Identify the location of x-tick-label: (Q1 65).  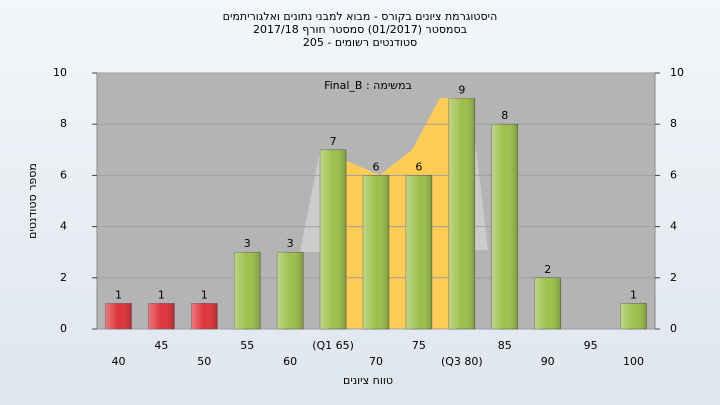
(333, 345).